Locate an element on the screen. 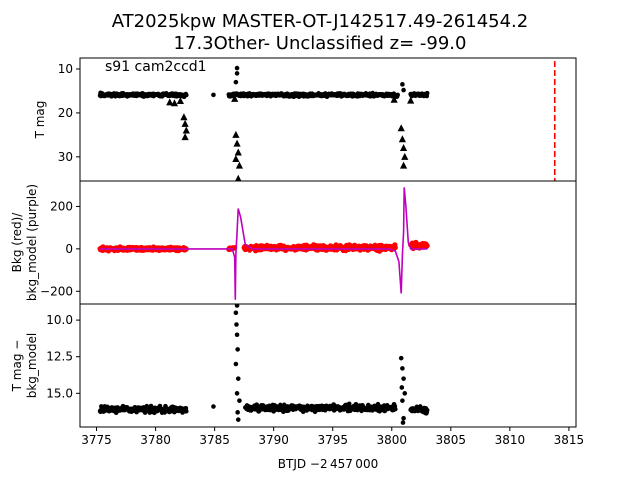 The width and height of the screenshot is (640, 480). y-tick-label: 30 is located at coordinates (65, 157).